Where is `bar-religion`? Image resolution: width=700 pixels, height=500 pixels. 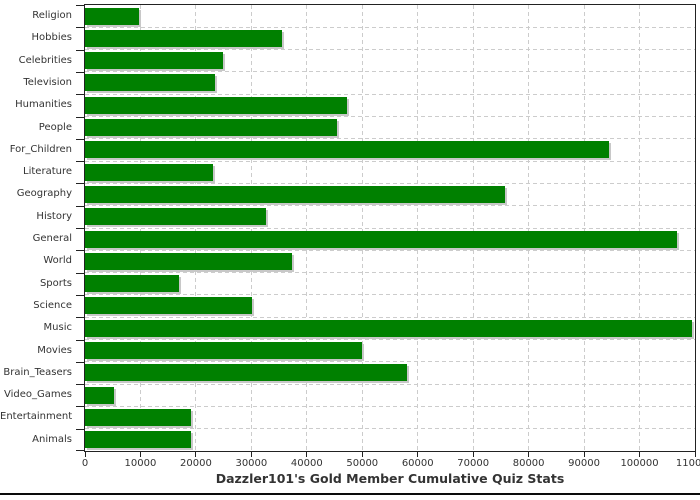
bar-religion is located at coordinates (112, 16).